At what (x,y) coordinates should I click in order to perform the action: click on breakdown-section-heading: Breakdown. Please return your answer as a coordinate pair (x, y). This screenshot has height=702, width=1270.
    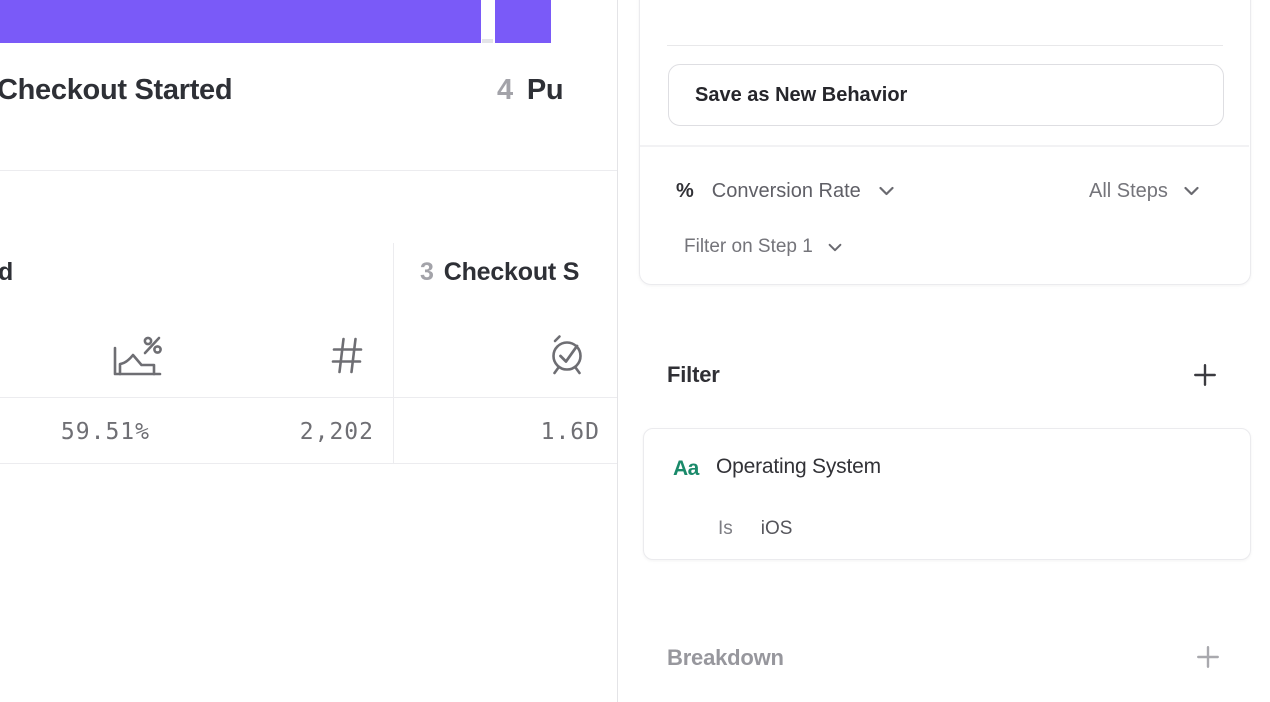
    Looking at the image, I should click on (725, 657).